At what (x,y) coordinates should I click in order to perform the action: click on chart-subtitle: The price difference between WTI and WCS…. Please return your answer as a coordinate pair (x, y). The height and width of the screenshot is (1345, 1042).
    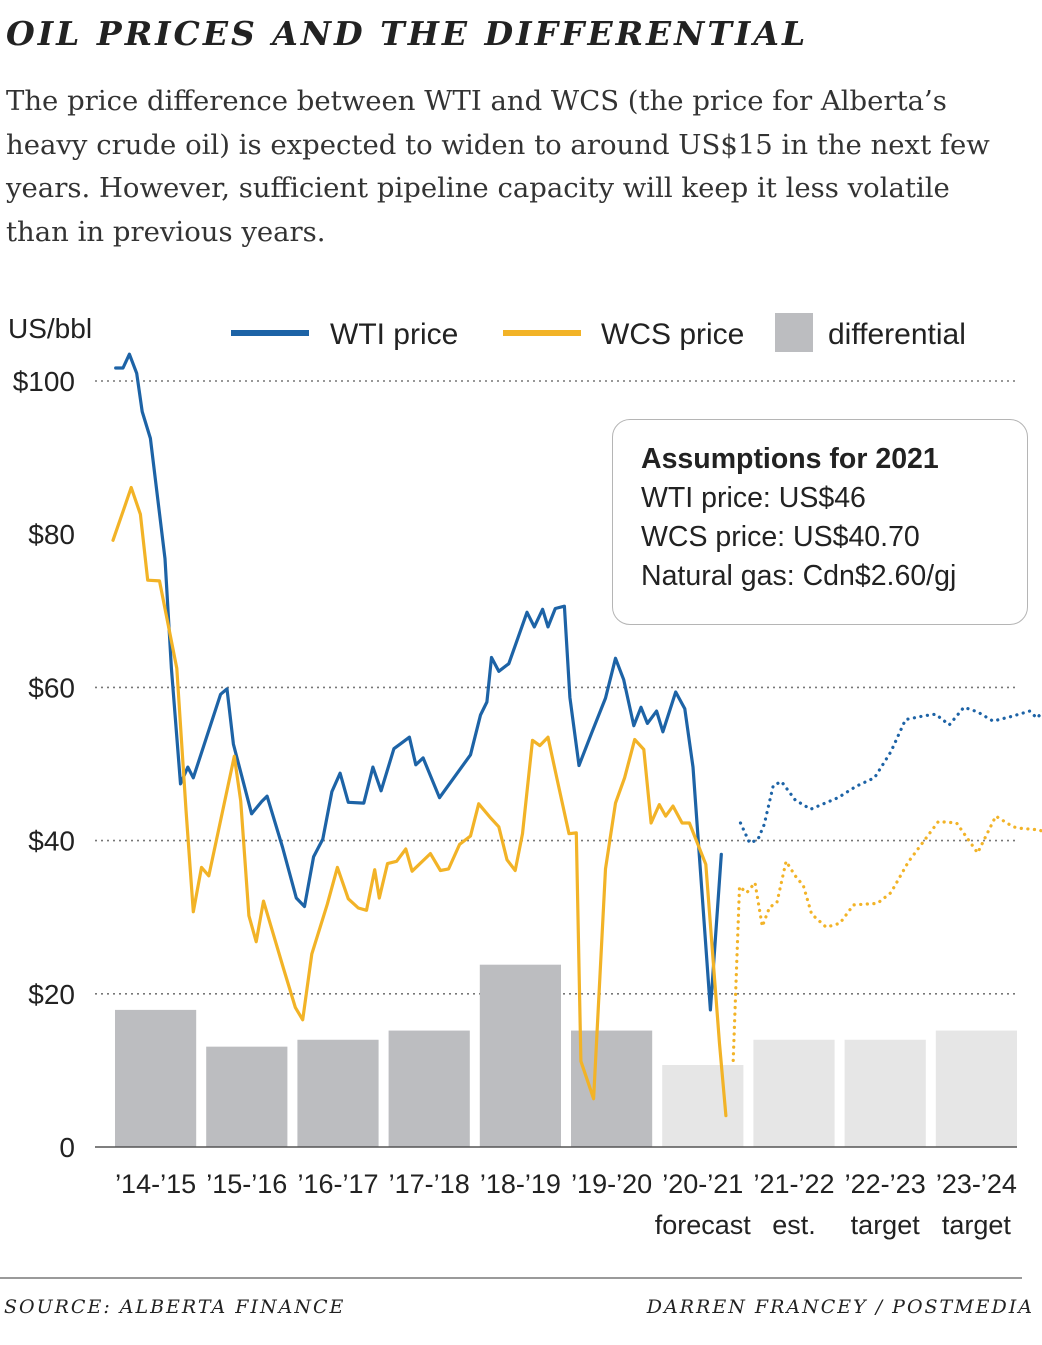
    Looking at the image, I should click on (498, 166).